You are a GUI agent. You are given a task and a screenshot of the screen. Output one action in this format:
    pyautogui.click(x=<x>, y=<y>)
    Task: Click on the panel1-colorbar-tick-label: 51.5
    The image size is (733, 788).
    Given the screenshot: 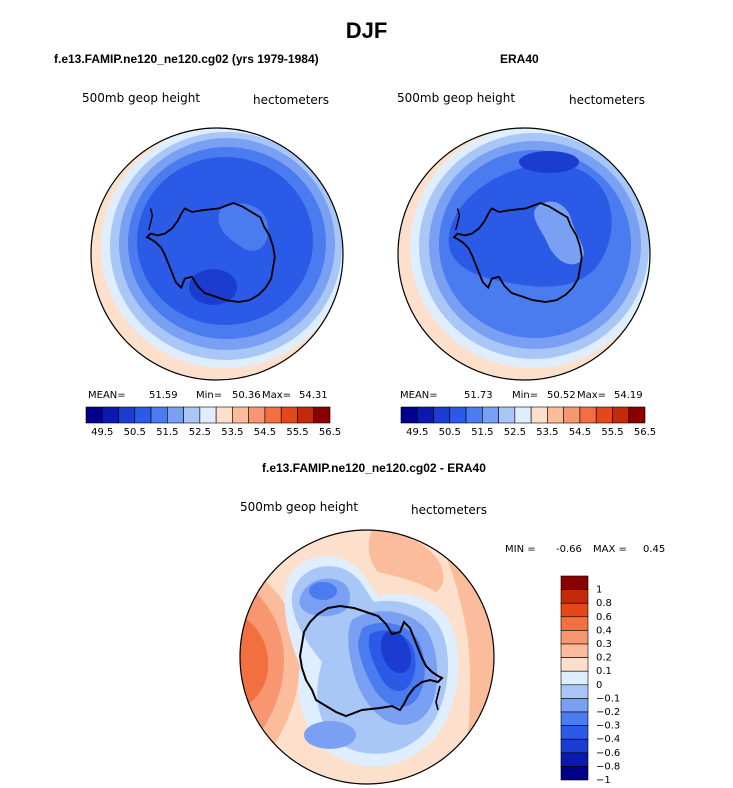 What is the action you would take?
    pyautogui.click(x=167, y=432)
    